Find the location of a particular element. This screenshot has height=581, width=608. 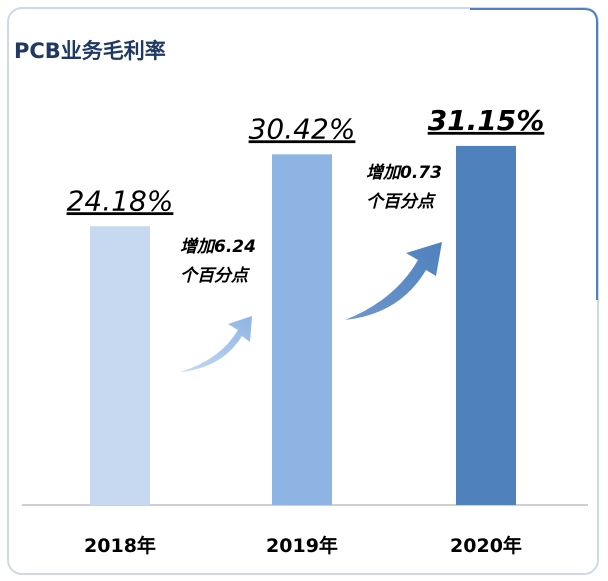

x-tick-label: 2020年 is located at coordinates (486, 545).